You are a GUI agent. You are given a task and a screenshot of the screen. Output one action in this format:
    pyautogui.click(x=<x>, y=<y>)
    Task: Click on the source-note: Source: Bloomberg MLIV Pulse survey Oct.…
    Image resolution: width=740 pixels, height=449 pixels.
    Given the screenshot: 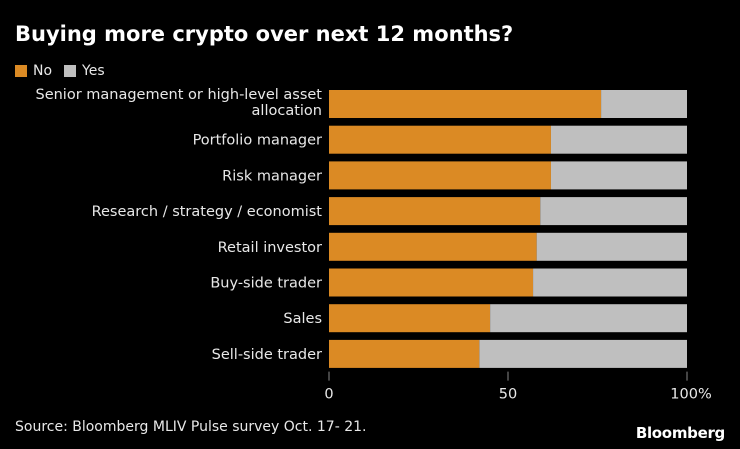 What is the action you would take?
    pyautogui.click(x=191, y=427)
    